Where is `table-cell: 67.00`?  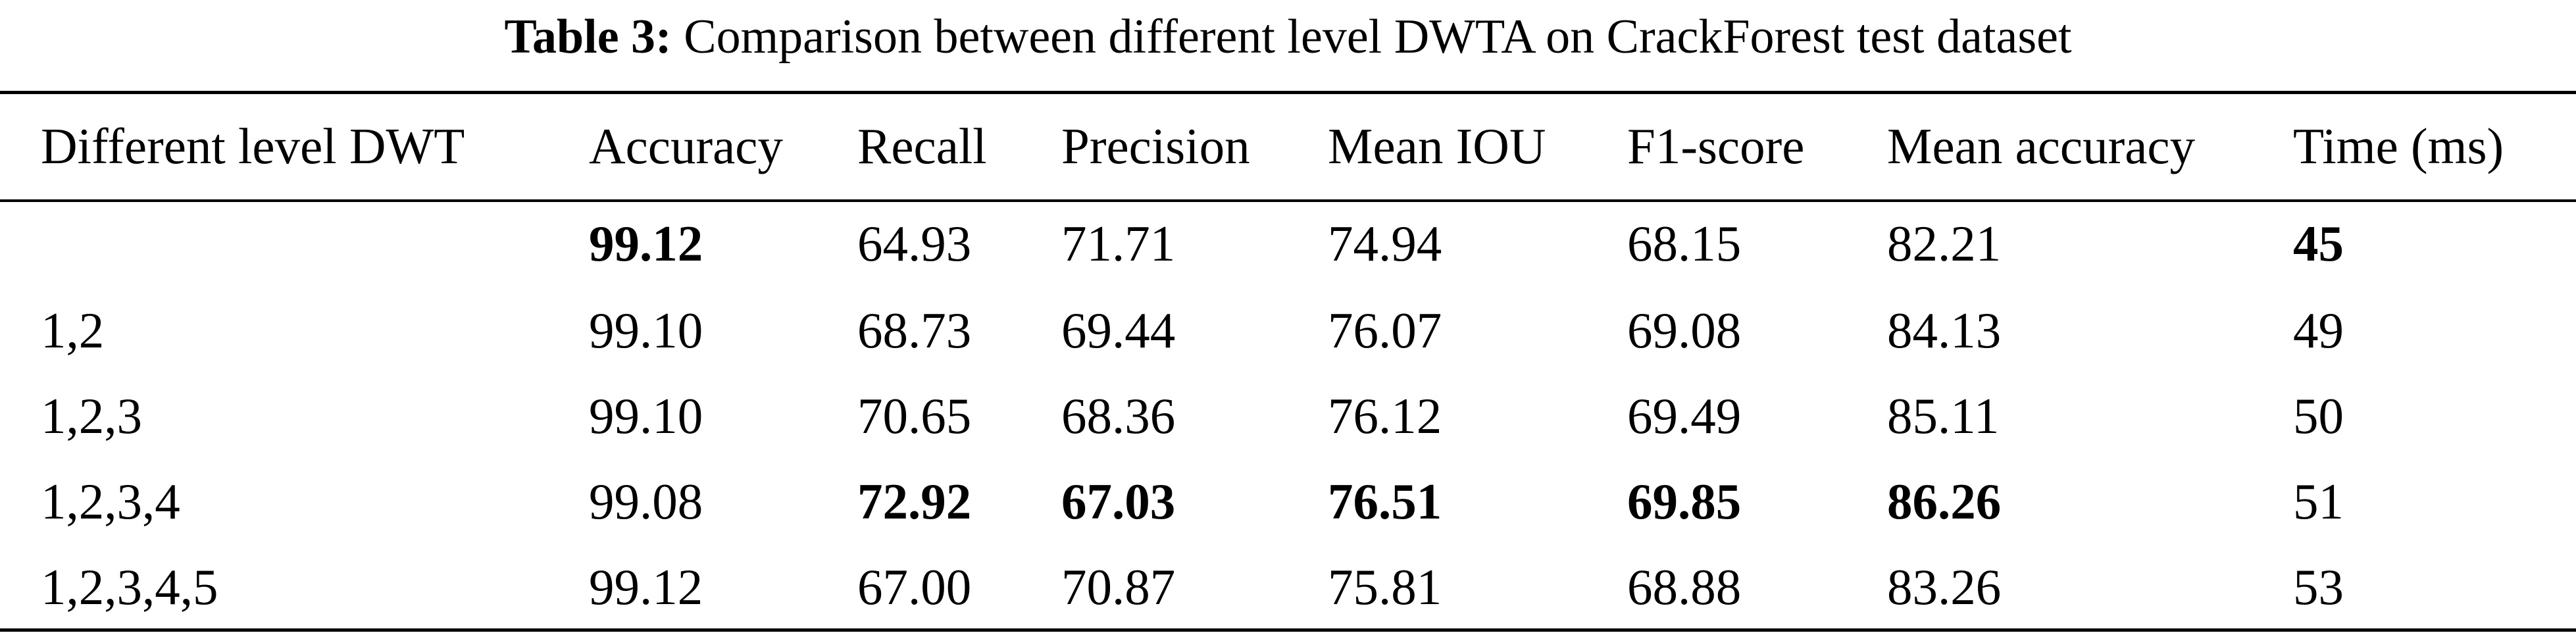 table-cell: 67.00 is located at coordinates (914, 586).